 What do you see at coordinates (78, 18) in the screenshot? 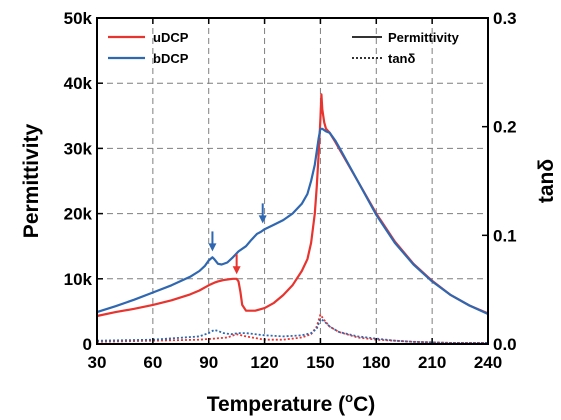
I see `y-tick-label: 50k` at bounding box center [78, 18].